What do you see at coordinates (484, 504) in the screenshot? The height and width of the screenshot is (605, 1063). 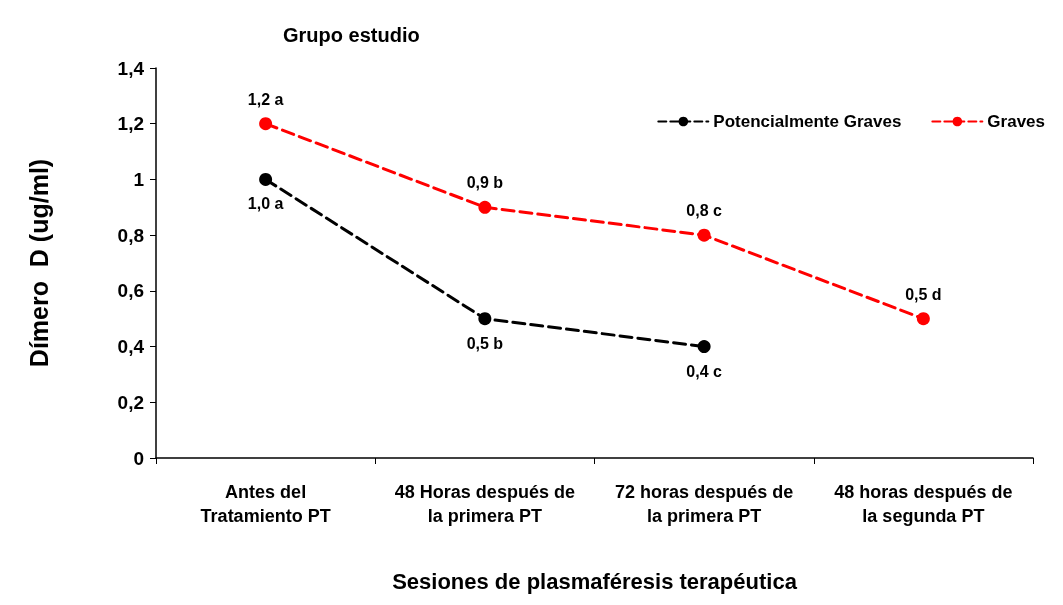 I see `x-tick-label: 48 Horas después de la primera PT` at bounding box center [484, 504].